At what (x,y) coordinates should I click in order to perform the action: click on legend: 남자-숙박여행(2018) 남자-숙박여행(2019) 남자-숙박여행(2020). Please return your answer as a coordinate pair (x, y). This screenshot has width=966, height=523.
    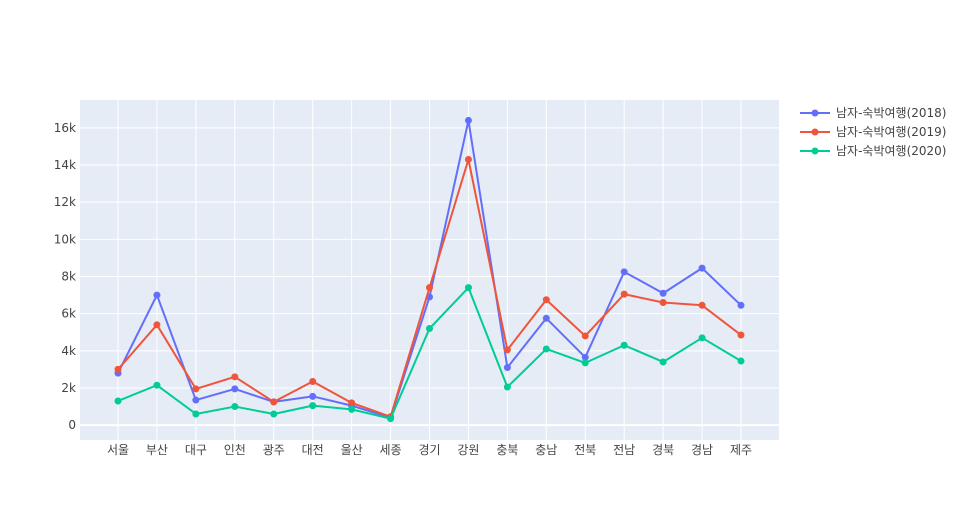
    Looking at the image, I should click on (873, 131).